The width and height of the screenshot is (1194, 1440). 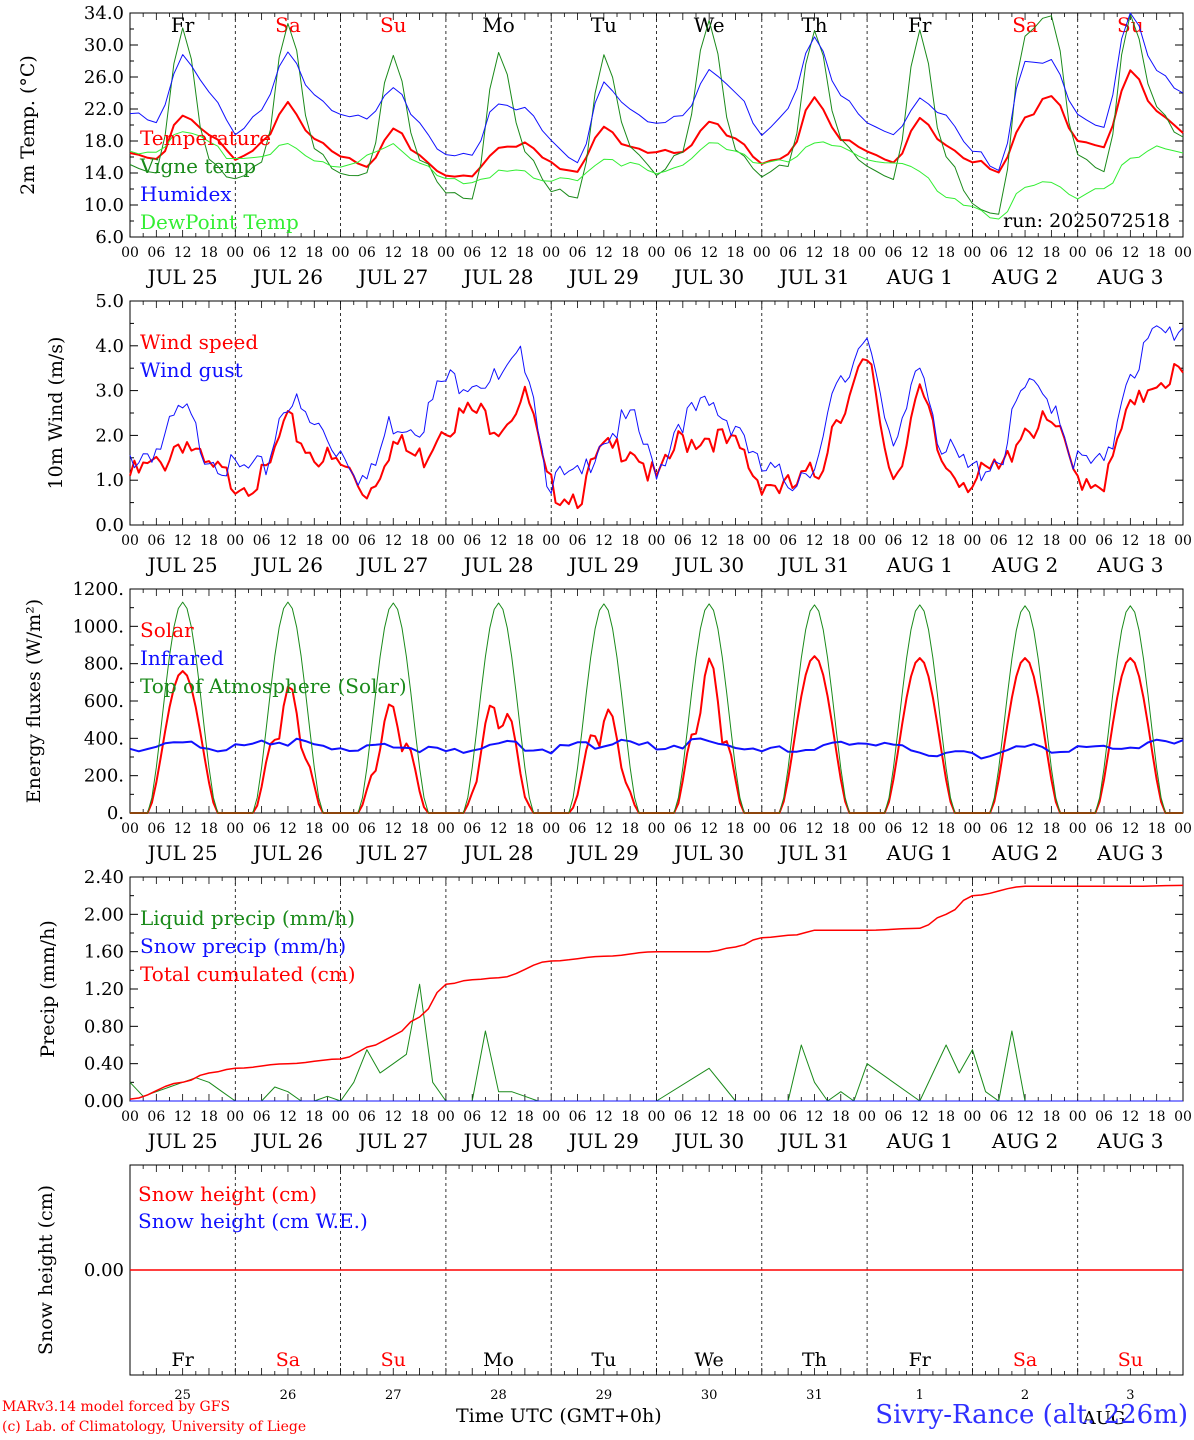 What do you see at coordinates (46, 1270) in the screenshot?
I see `y-axis-label: Snow height (cm)` at bounding box center [46, 1270].